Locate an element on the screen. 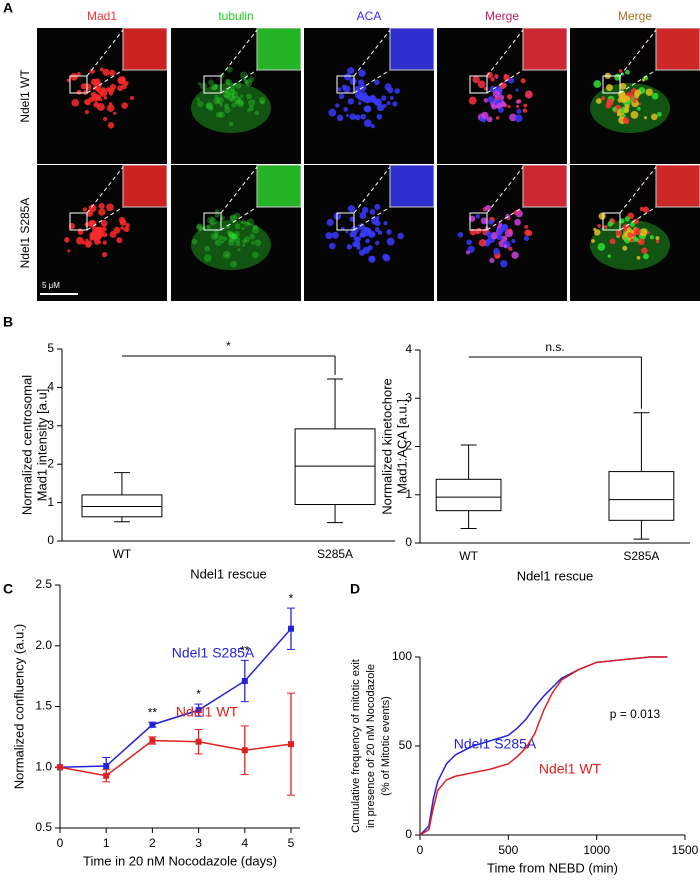  cell-signal is located at coordinates (231, 239).